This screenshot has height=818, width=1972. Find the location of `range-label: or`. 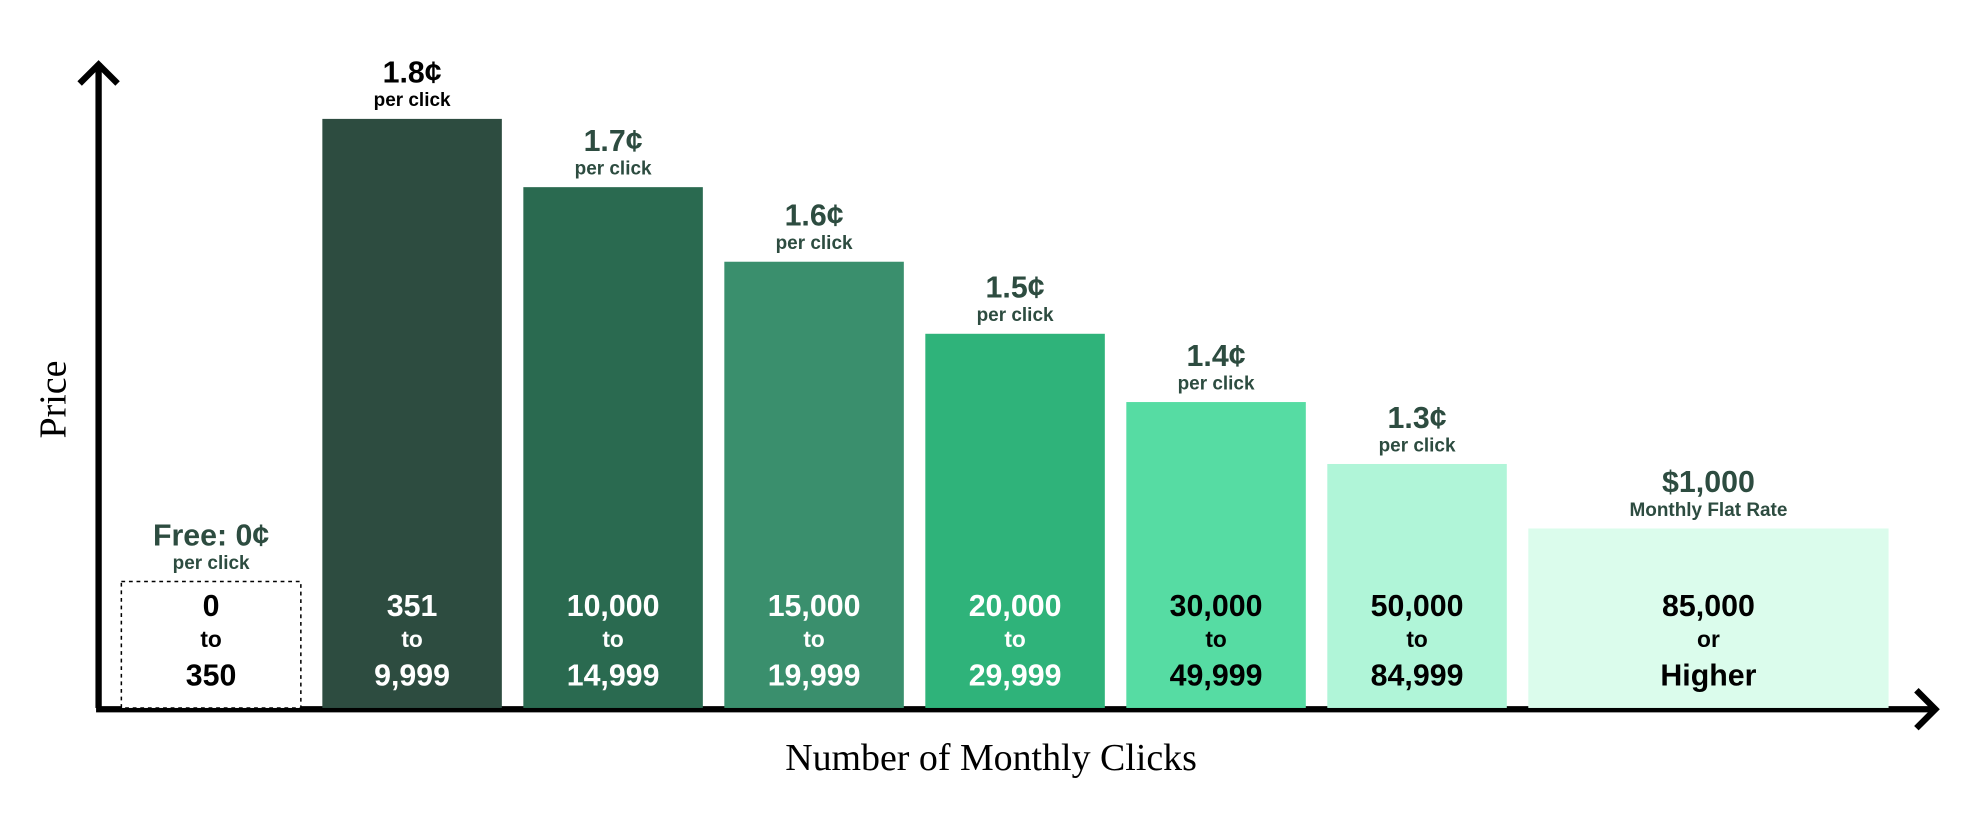

range-label: or is located at coordinates (1708, 639).